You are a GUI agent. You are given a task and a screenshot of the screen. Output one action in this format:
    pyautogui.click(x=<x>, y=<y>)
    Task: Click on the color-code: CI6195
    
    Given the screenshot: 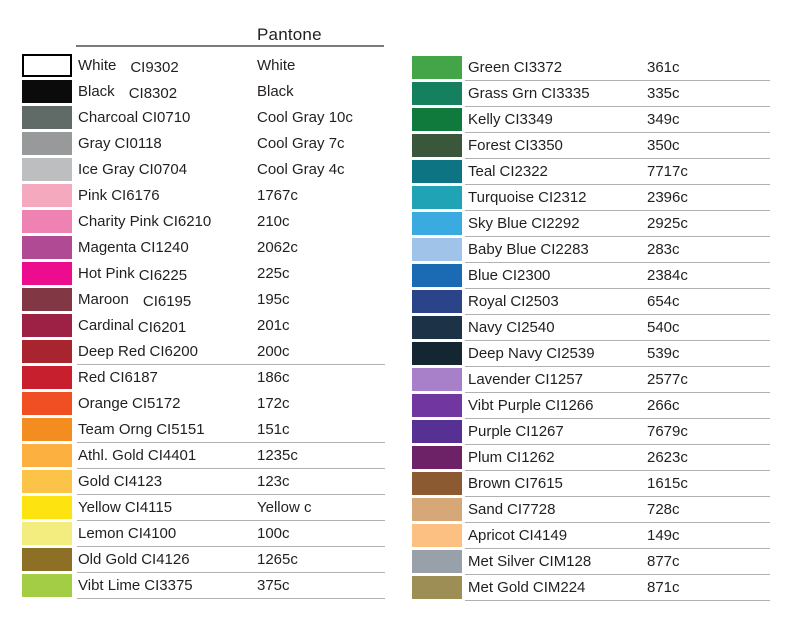 What is the action you would take?
    pyautogui.click(x=167, y=301)
    